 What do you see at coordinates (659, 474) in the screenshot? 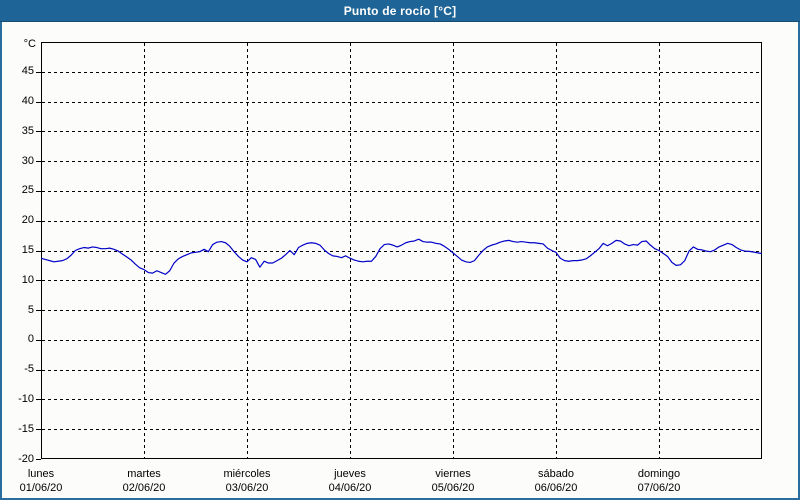
I see `day-name: domingo` at bounding box center [659, 474].